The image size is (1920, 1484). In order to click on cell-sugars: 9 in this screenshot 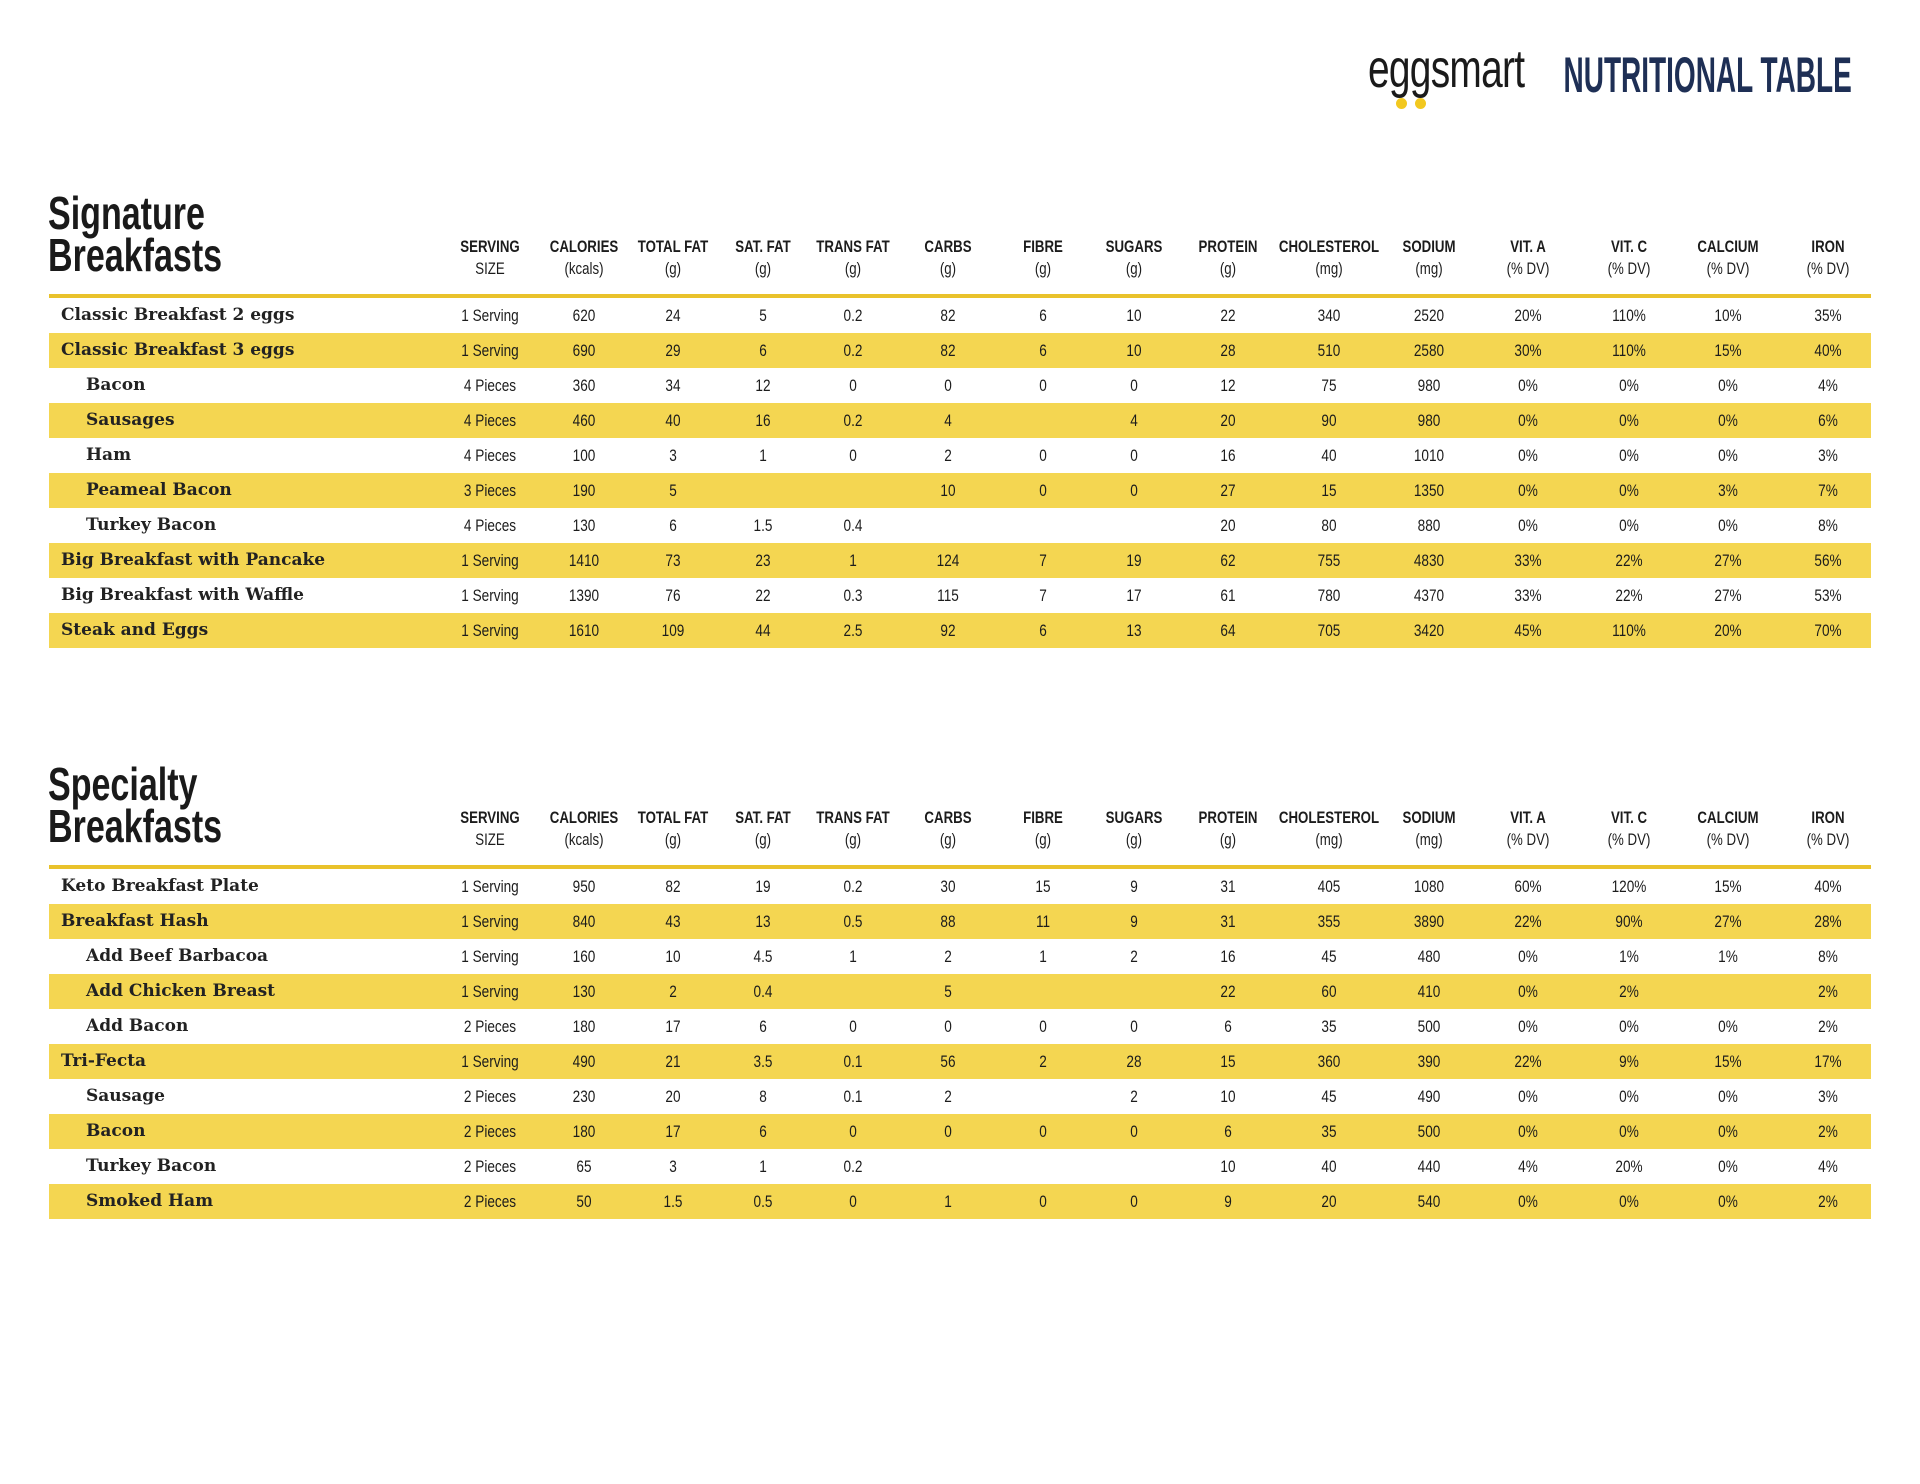, I will do `click(1134, 921)`.